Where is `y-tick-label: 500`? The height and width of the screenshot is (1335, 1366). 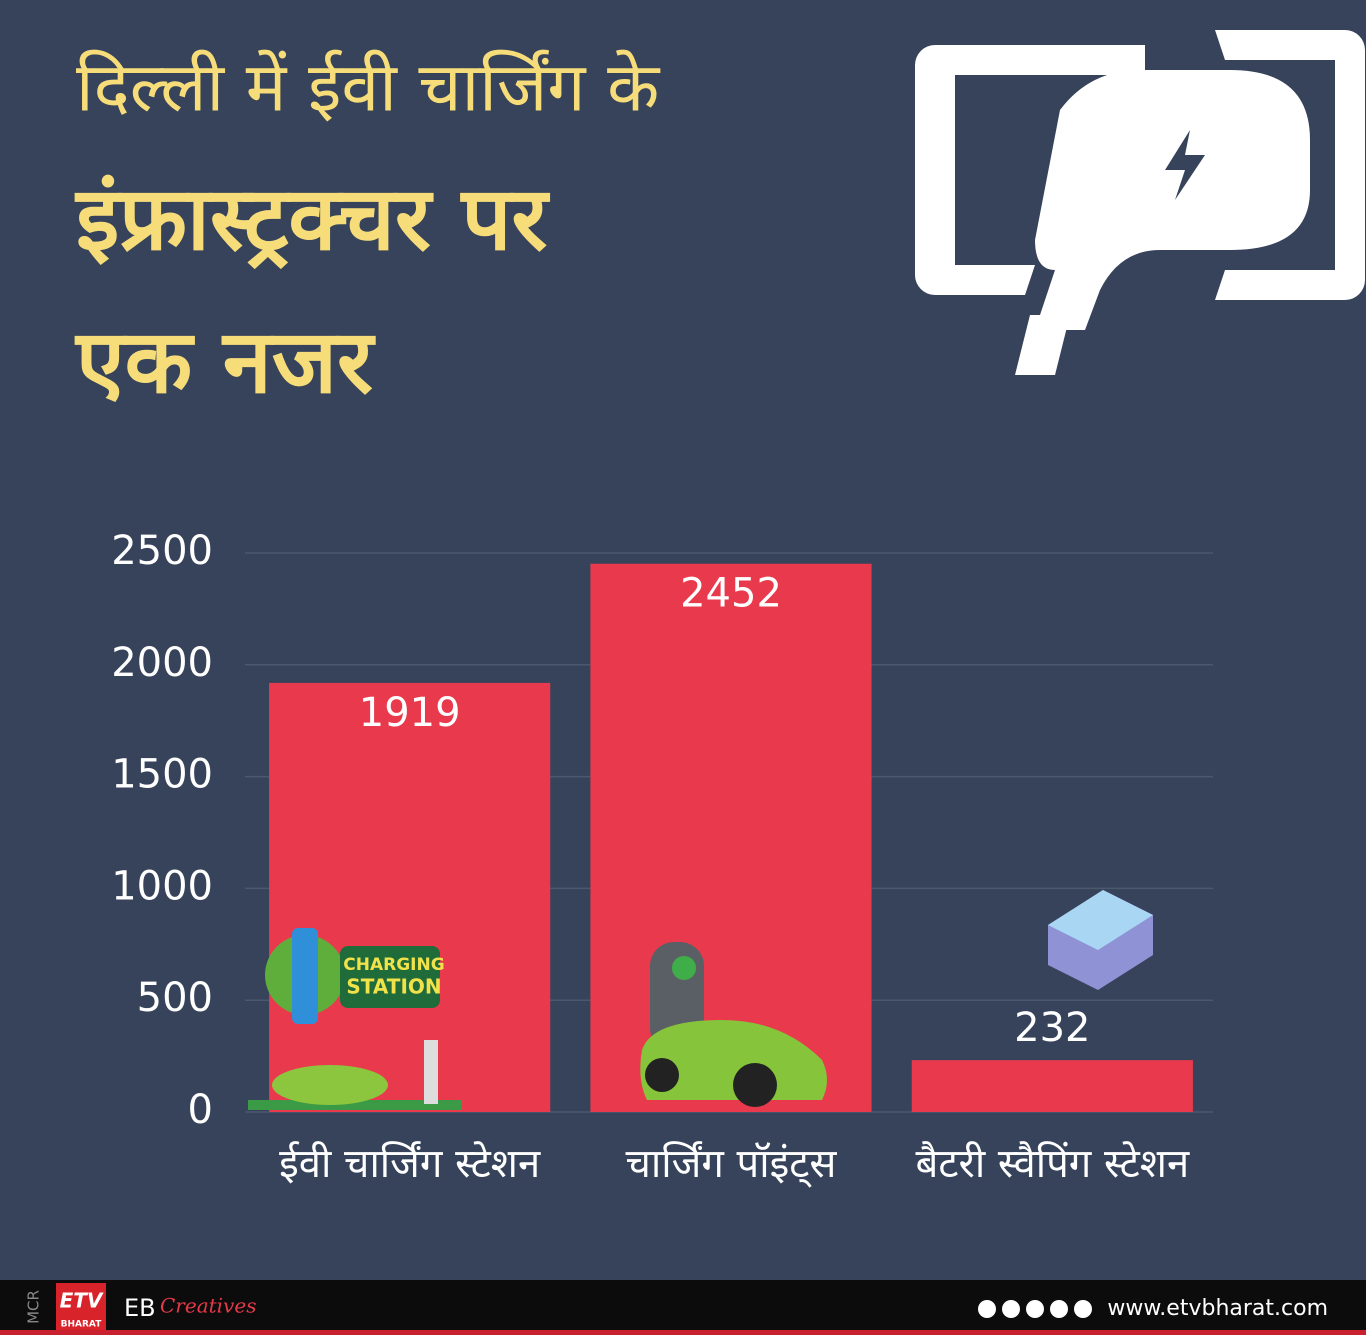
y-tick-label: 500 is located at coordinates (175, 998).